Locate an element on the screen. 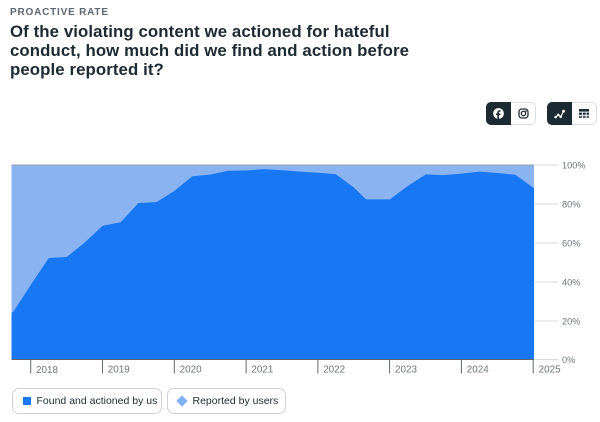  svg-text: 100% is located at coordinates (574, 166).